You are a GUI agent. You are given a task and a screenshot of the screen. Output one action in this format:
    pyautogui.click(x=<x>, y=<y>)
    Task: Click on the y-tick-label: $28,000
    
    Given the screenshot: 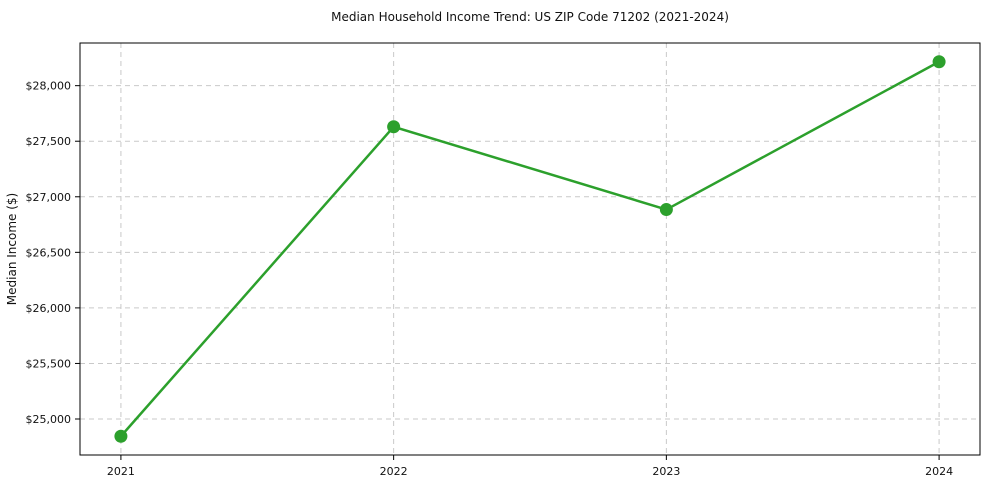 What is the action you would take?
    pyautogui.click(x=49, y=86)
    